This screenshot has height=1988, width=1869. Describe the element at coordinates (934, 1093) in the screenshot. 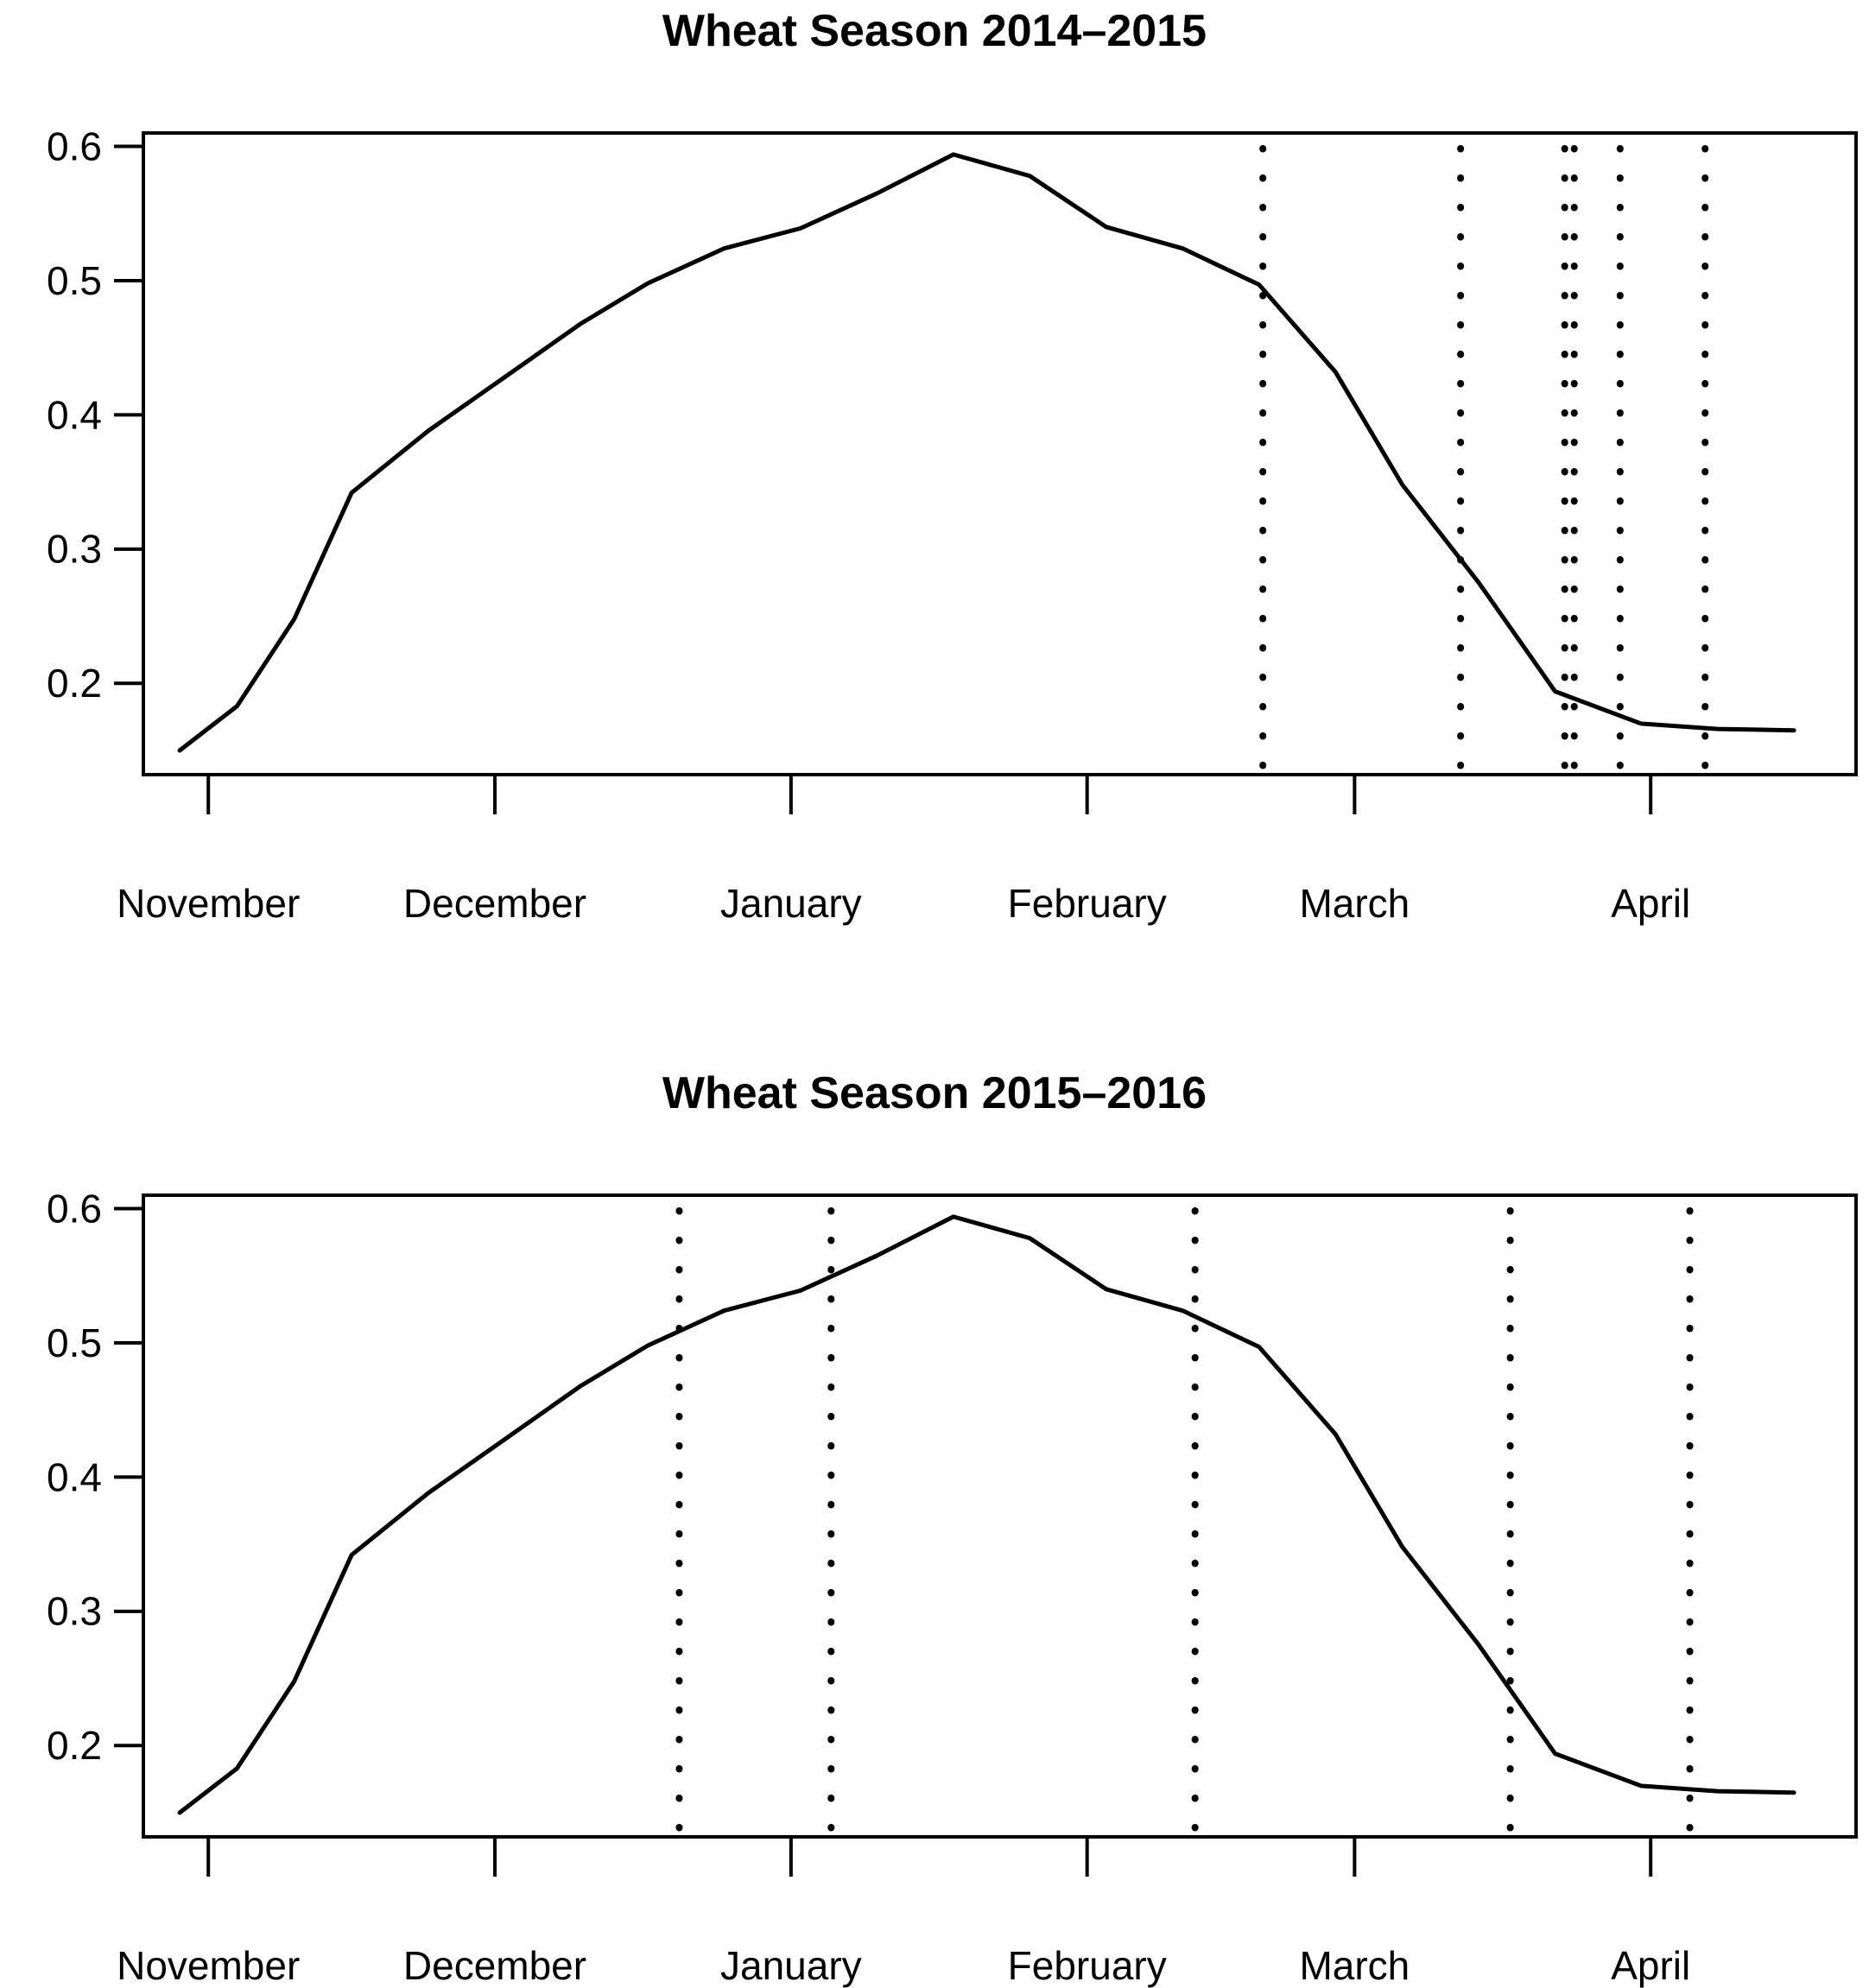

I see `chart-title-2015-2016: Wheat Season 2015–2016` at that location.